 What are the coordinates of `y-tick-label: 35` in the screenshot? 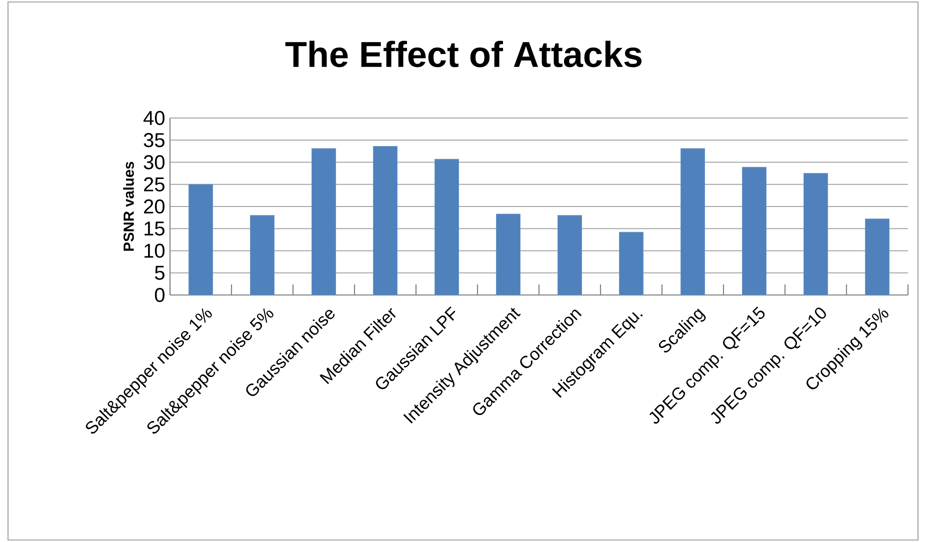 It's located at (154, 140).